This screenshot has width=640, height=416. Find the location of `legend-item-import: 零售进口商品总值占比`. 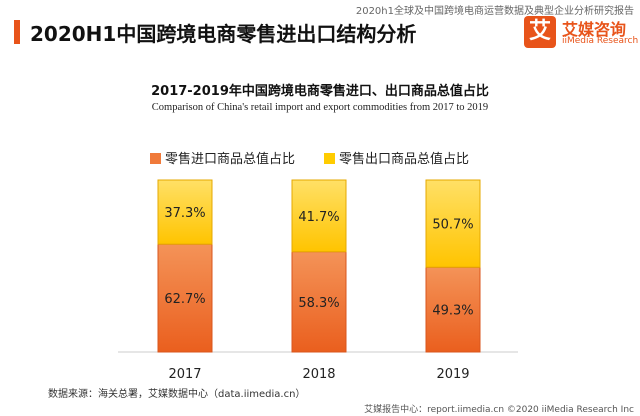

legend-item-import: 零售进口商品总值占比 is located at coordinates (222, 157).